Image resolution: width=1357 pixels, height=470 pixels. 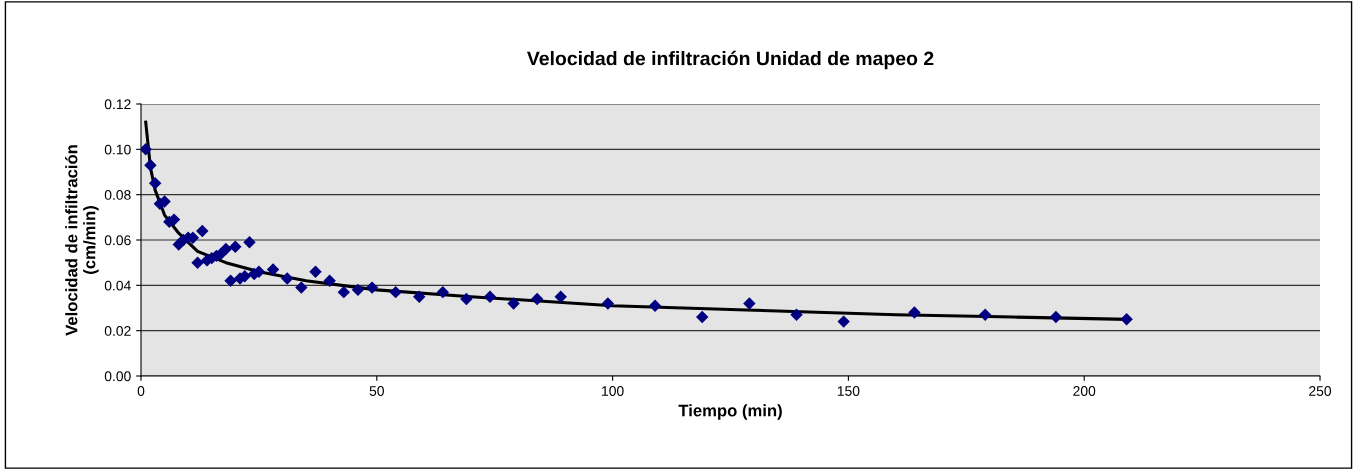 I want to click on y-tick-label: 0.00, so click(x=117, y=376).